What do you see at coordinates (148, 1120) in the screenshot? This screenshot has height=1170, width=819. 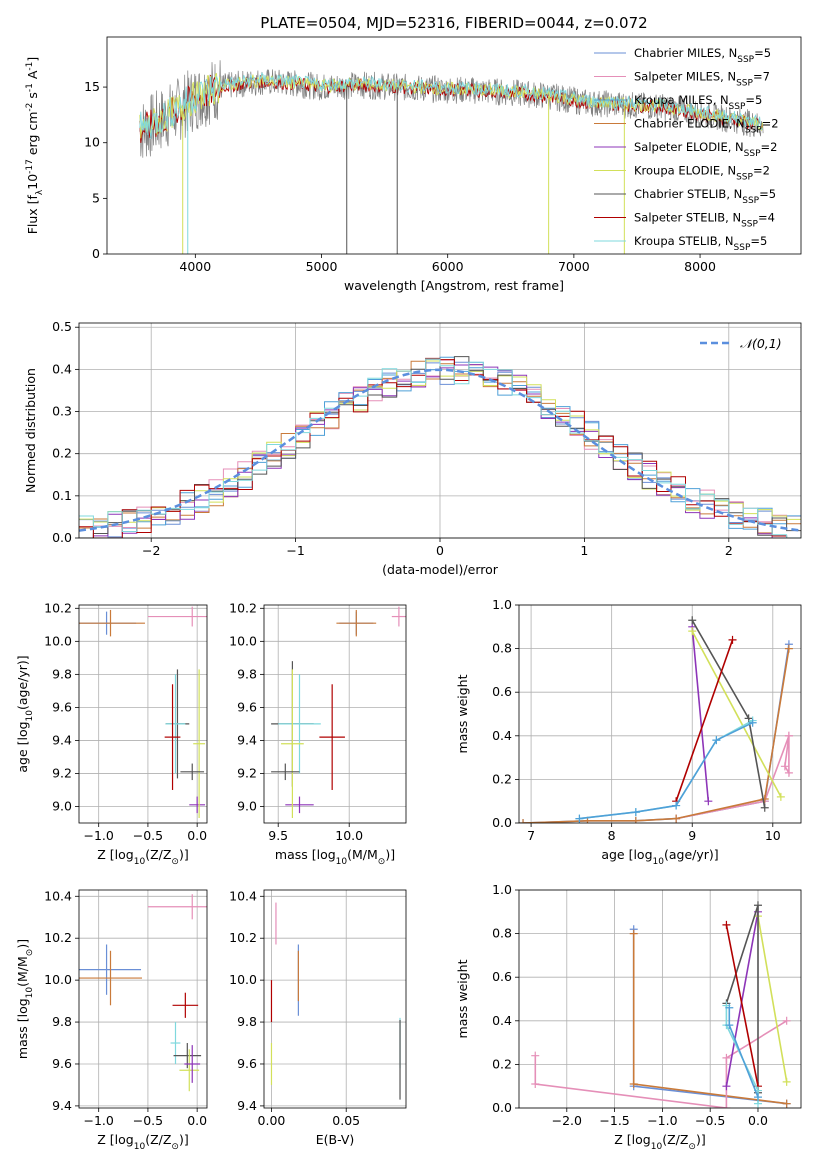 I see `x-tick-label: −0.5` at bounding box center [148, 1120].